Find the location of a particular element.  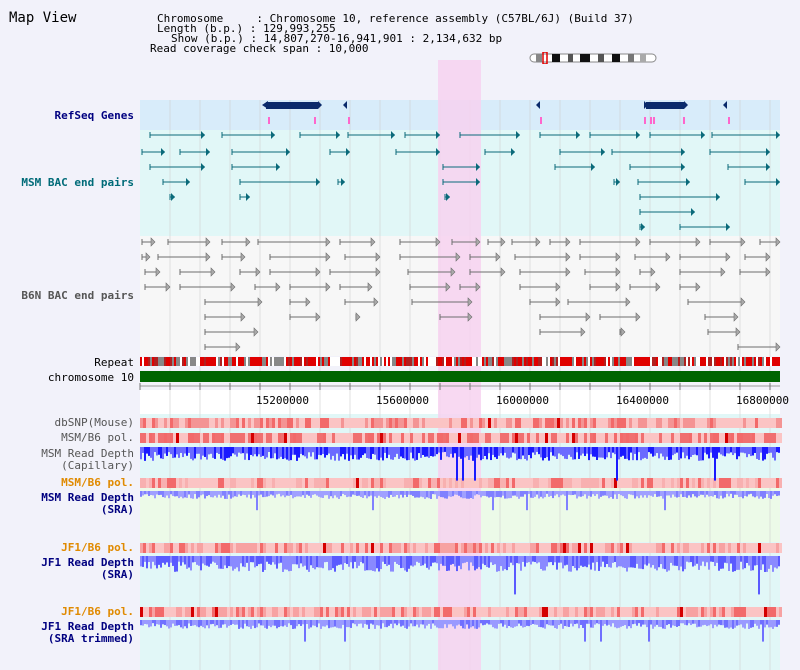

msm-b6-pol-label: MSM/B6 pol. is located at coordinates (97, 437).